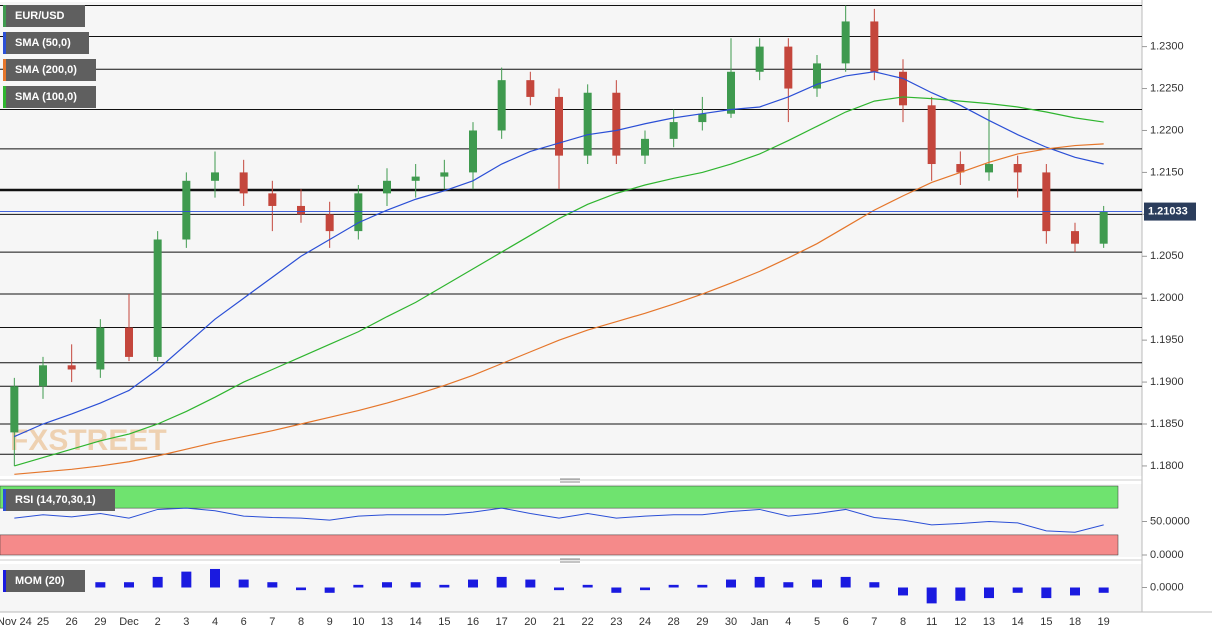 This screenshot has width=1212, height=635. I want to click on legend-label: MOM (20), so click(40, 581).